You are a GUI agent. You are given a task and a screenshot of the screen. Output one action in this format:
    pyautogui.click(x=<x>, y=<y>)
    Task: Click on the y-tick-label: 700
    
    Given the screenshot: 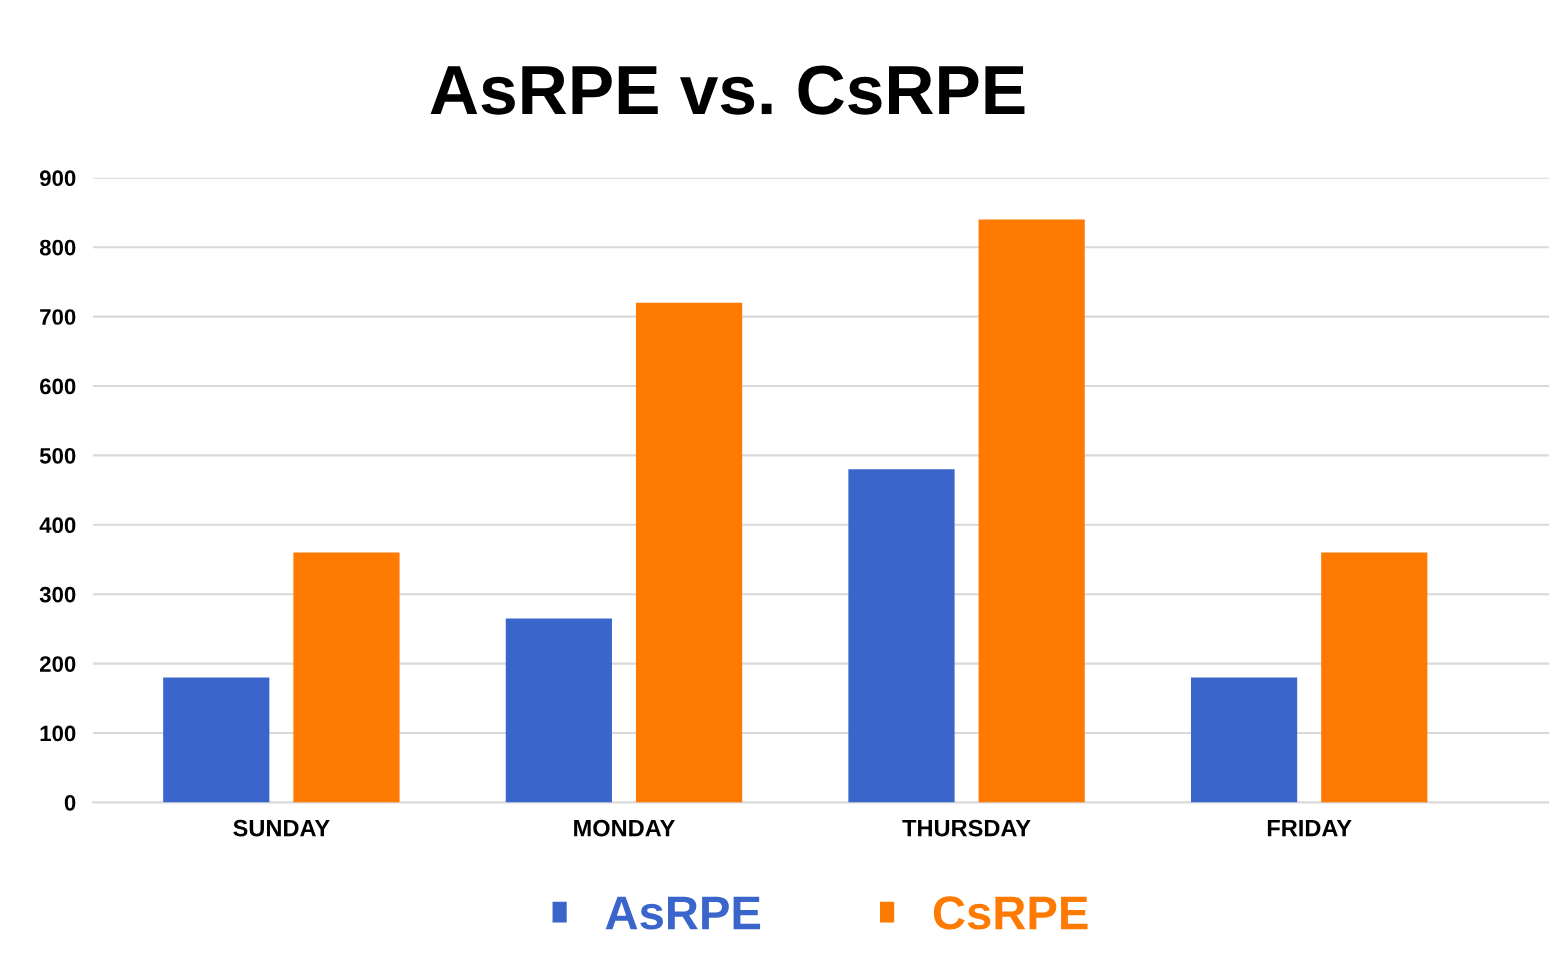 What is the action you would take?
    pyautogui.click(x=58, y=317)
    